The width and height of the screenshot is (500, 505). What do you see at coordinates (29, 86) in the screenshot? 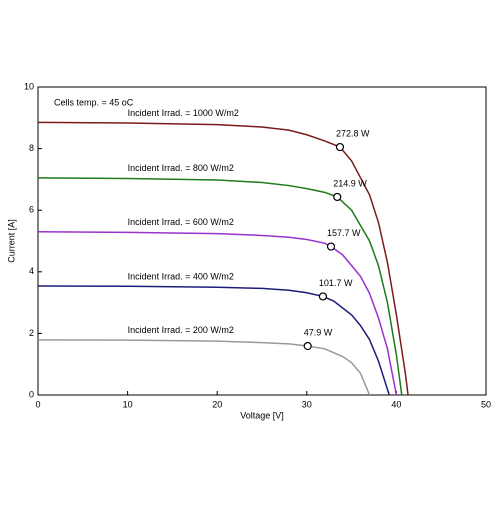
I see `y-tick-label: 10` at bounding box center [29, 86].